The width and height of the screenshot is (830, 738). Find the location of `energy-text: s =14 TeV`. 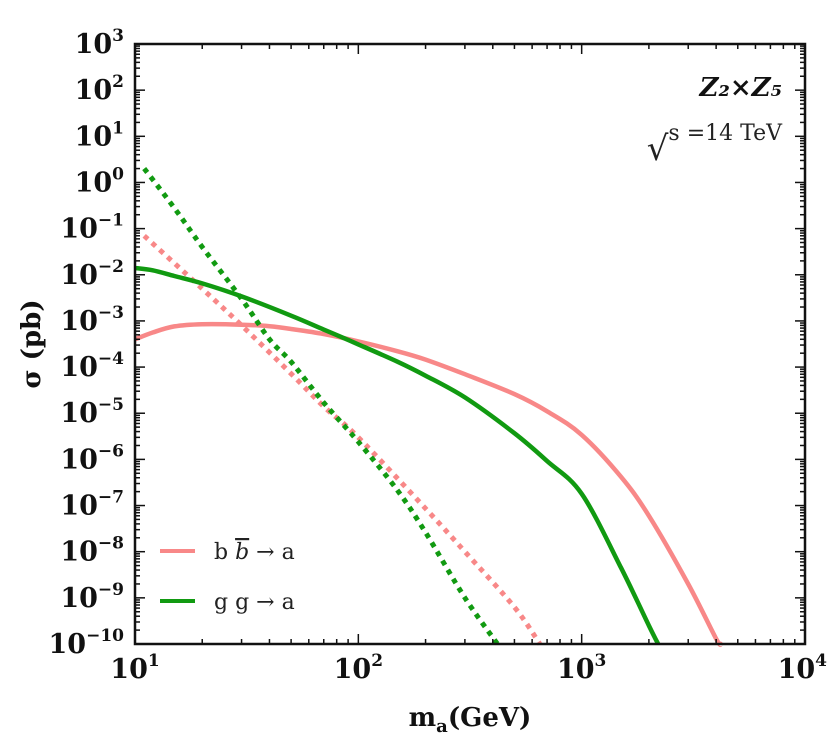

energy-text: s =14 TeV is located at coordinates (725, 133).